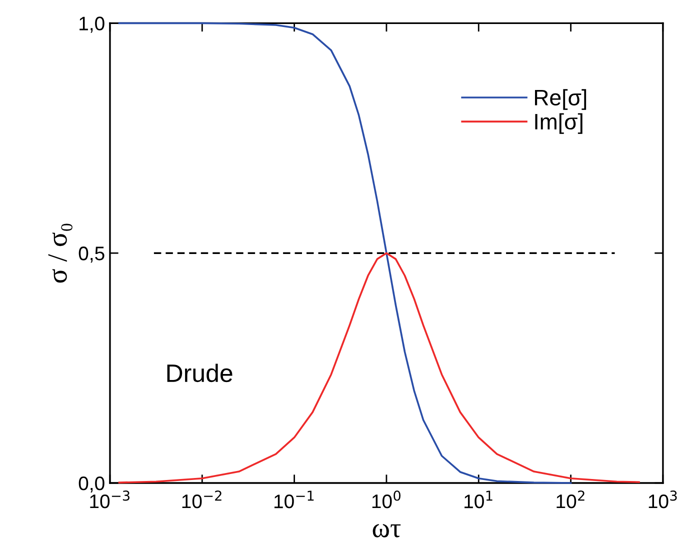  What do you see at coordinates (560, 99) in the screenshot?
I see `legend-label: Re[σ]` at bounding box center [560, 99].